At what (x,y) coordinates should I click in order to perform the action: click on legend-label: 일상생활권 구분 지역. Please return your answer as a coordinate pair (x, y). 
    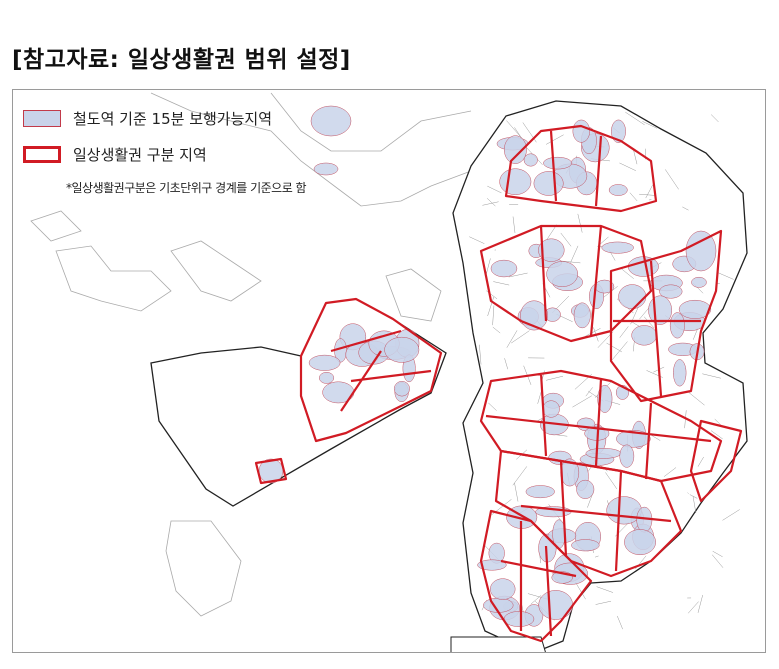
    Looking at the image, I should click on (140, 155).